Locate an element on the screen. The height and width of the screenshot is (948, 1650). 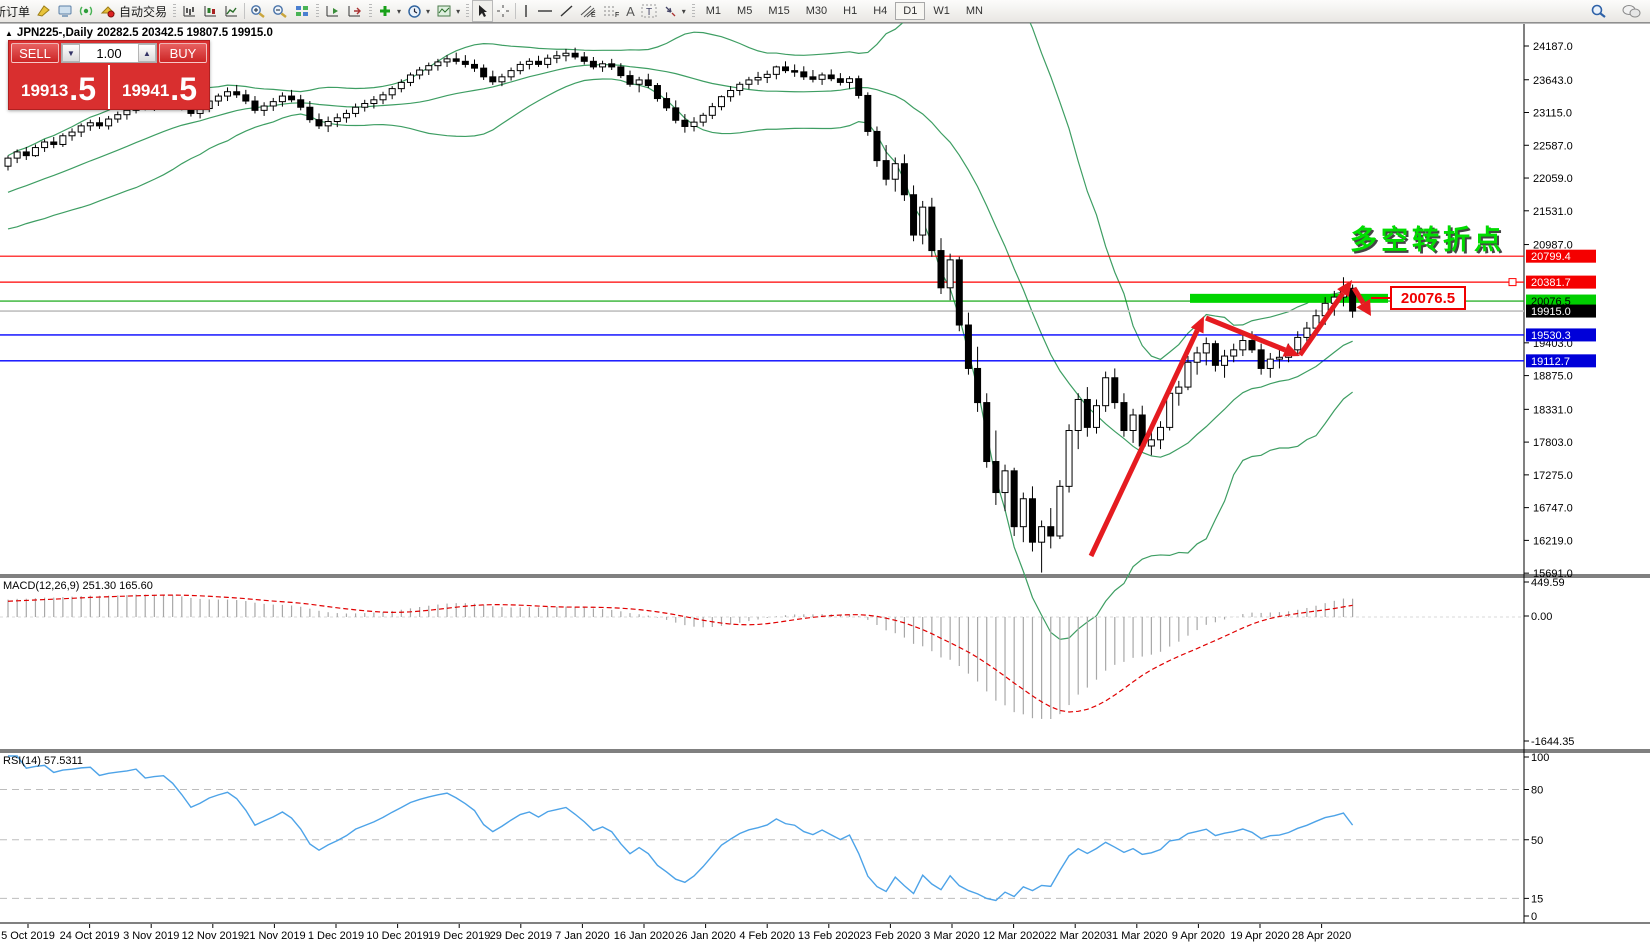
candlestick-chart-type-icon is located at coordinates (210, 11).